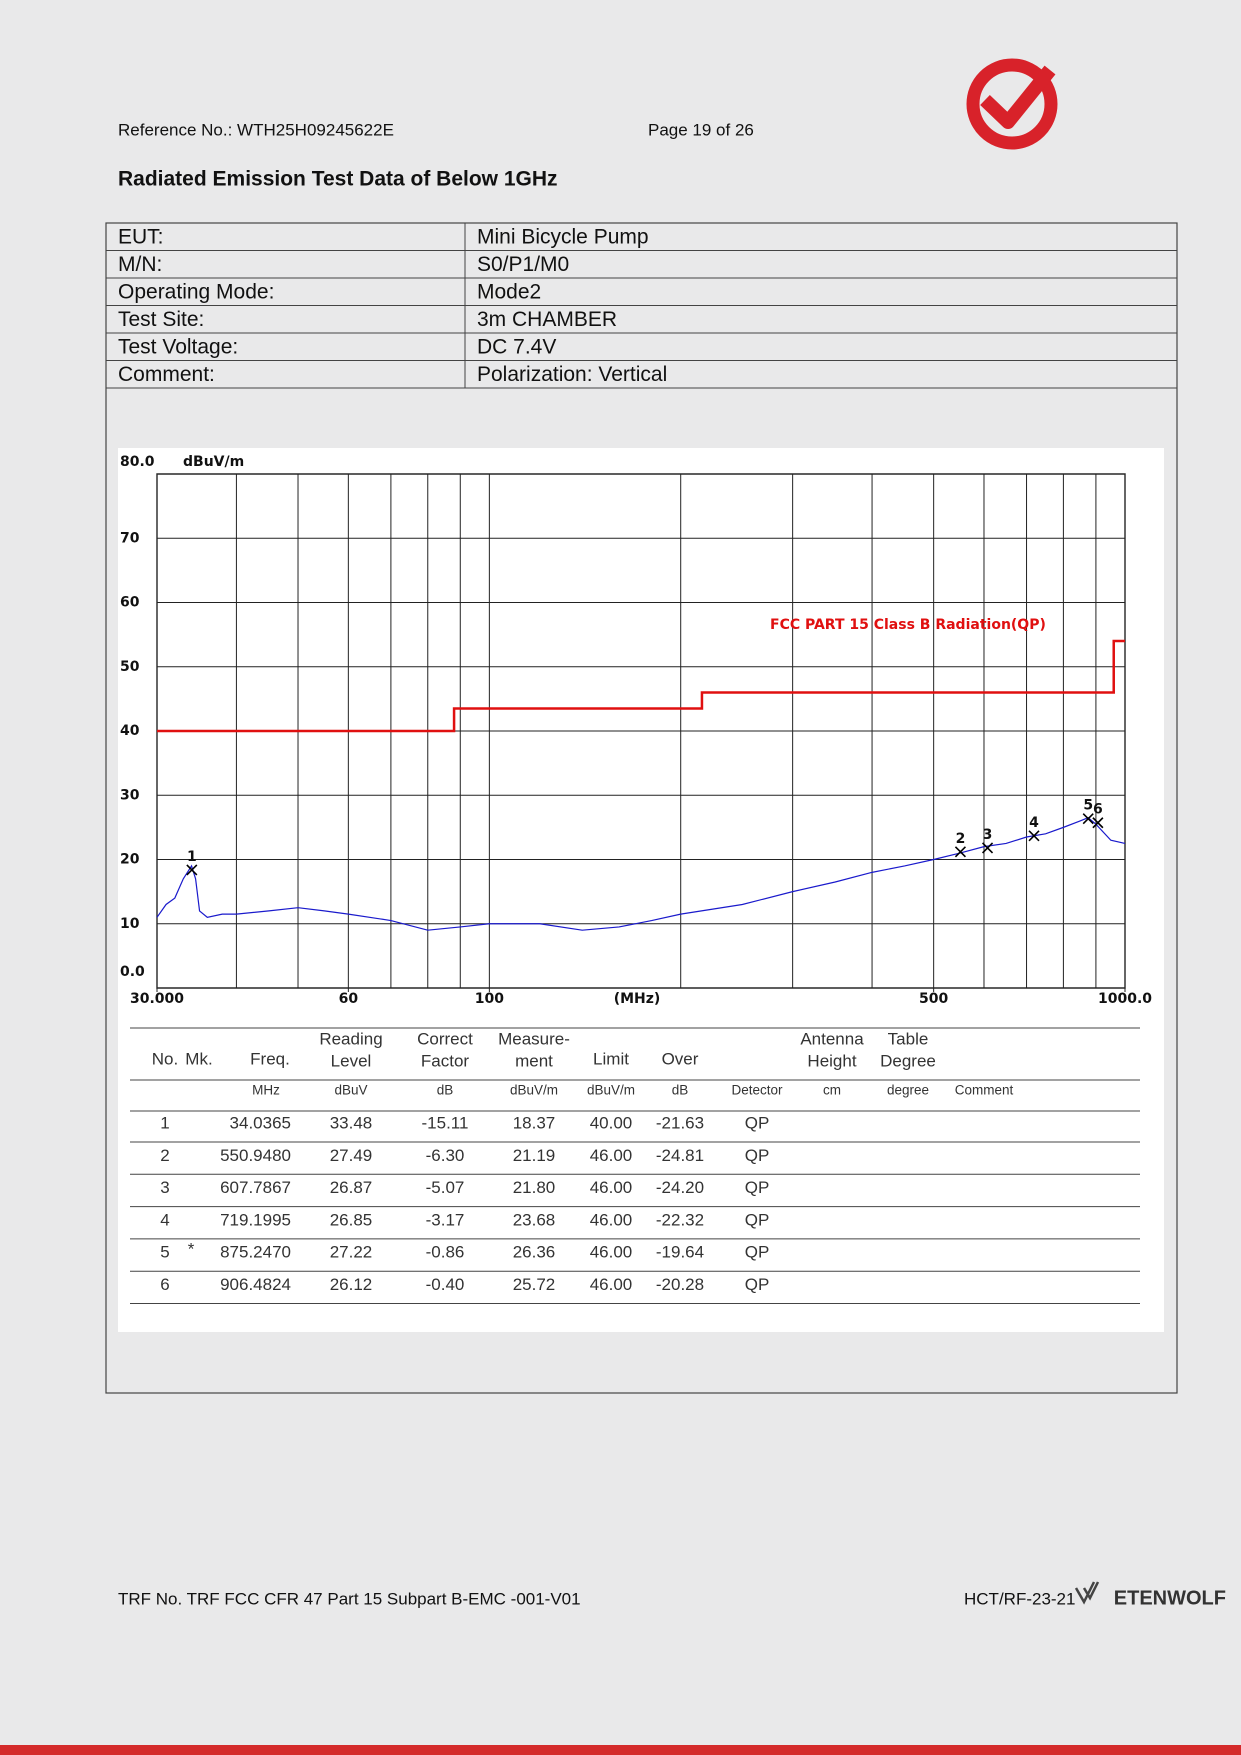 This screenshot has height=1755, width=1241. Describe the element at coordinates (908, 1038) in the screenshot. I see `column-head: Table` at that location.